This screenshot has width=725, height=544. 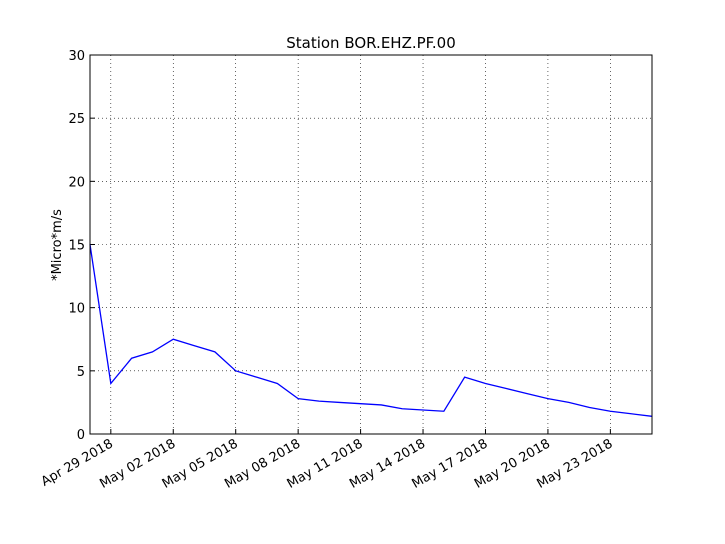 I want to click on y-tick-label: 25, so click(x=76, y=119).